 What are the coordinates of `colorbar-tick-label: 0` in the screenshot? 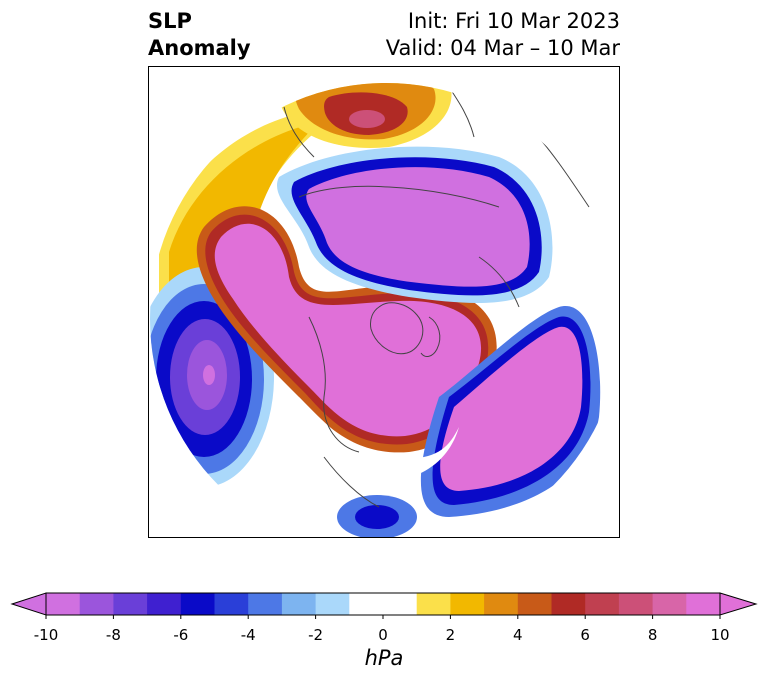 It's located at (383, 635).